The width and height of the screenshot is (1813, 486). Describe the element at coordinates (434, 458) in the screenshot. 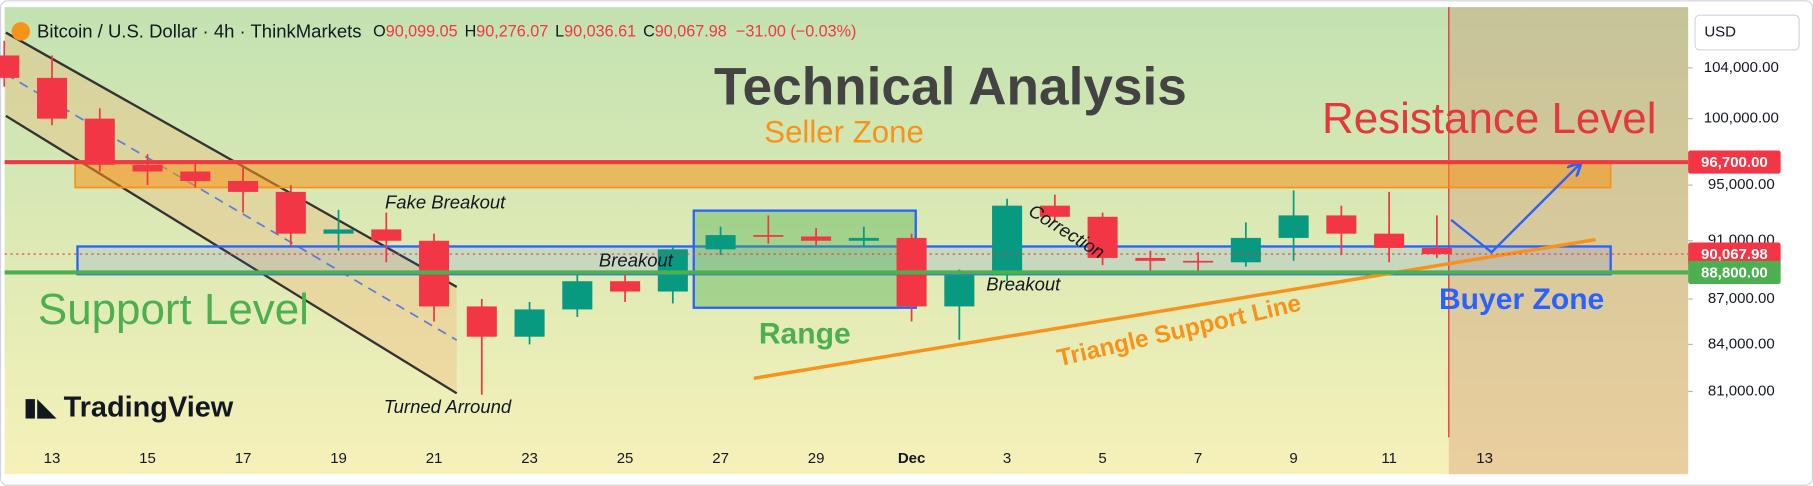

I see `x-tick-label: 21` at that location.